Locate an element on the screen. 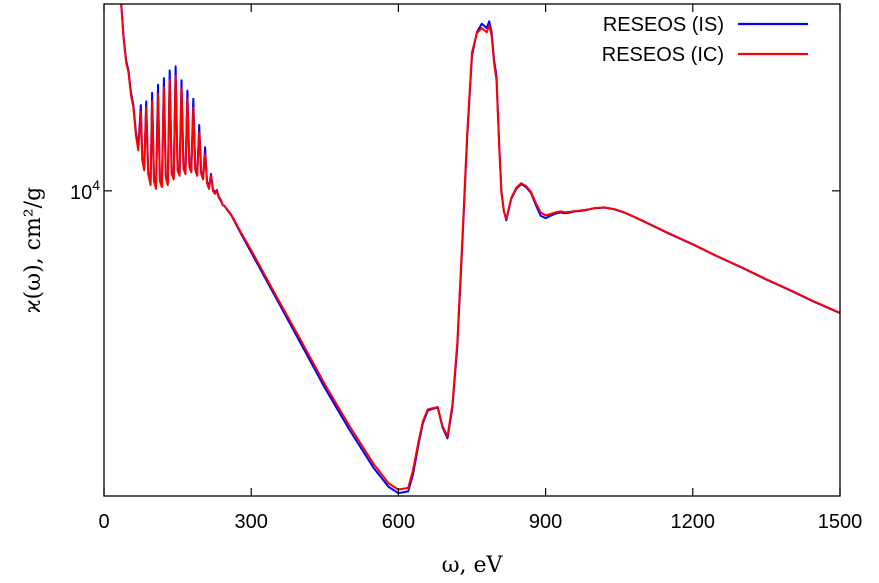 This screenshot has width=879, height=583. x-axis-title: ω, eV is located at coordinates (473, 565).